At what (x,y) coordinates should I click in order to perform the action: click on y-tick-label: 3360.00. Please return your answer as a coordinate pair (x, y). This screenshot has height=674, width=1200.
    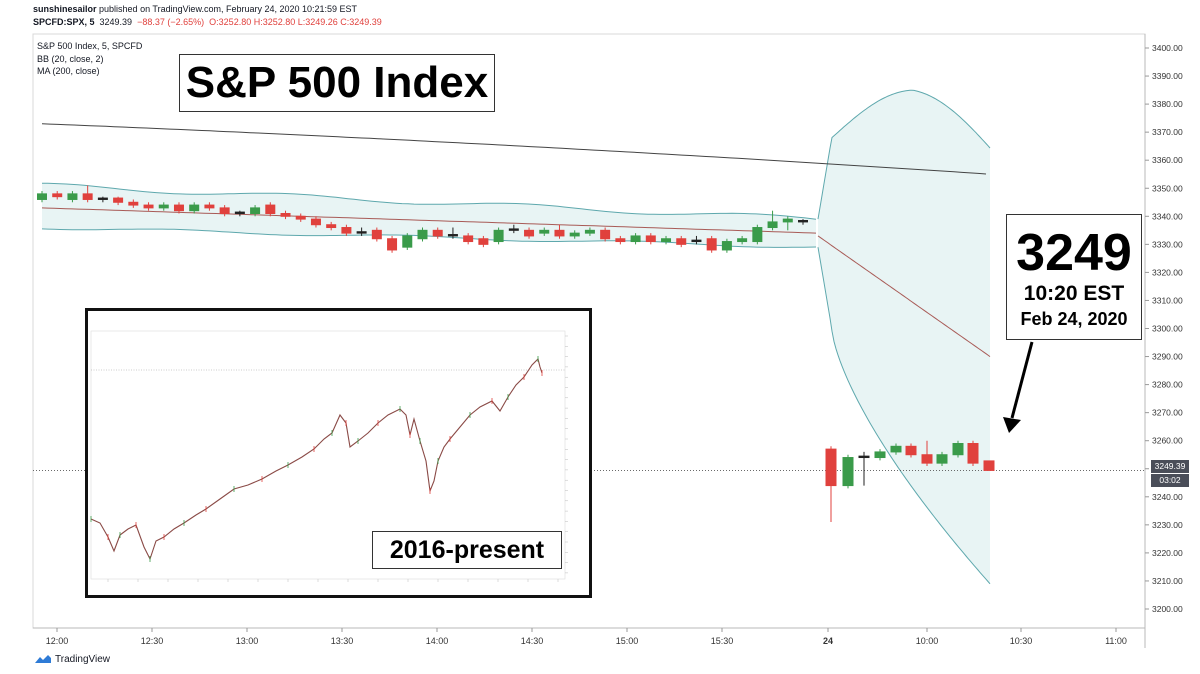
    Looking at the image, I should click on (1167, 160).